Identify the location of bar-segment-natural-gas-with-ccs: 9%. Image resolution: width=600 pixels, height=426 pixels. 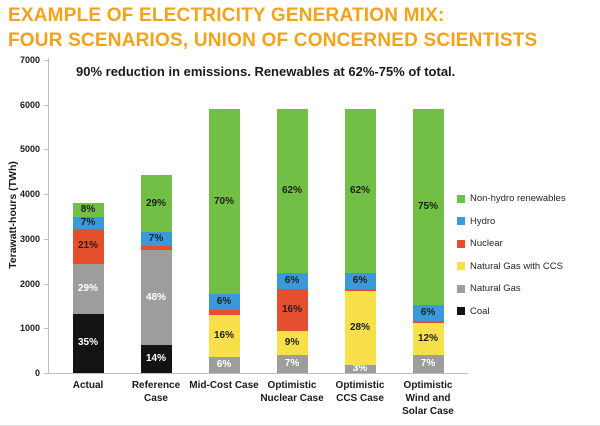
(292, 342).